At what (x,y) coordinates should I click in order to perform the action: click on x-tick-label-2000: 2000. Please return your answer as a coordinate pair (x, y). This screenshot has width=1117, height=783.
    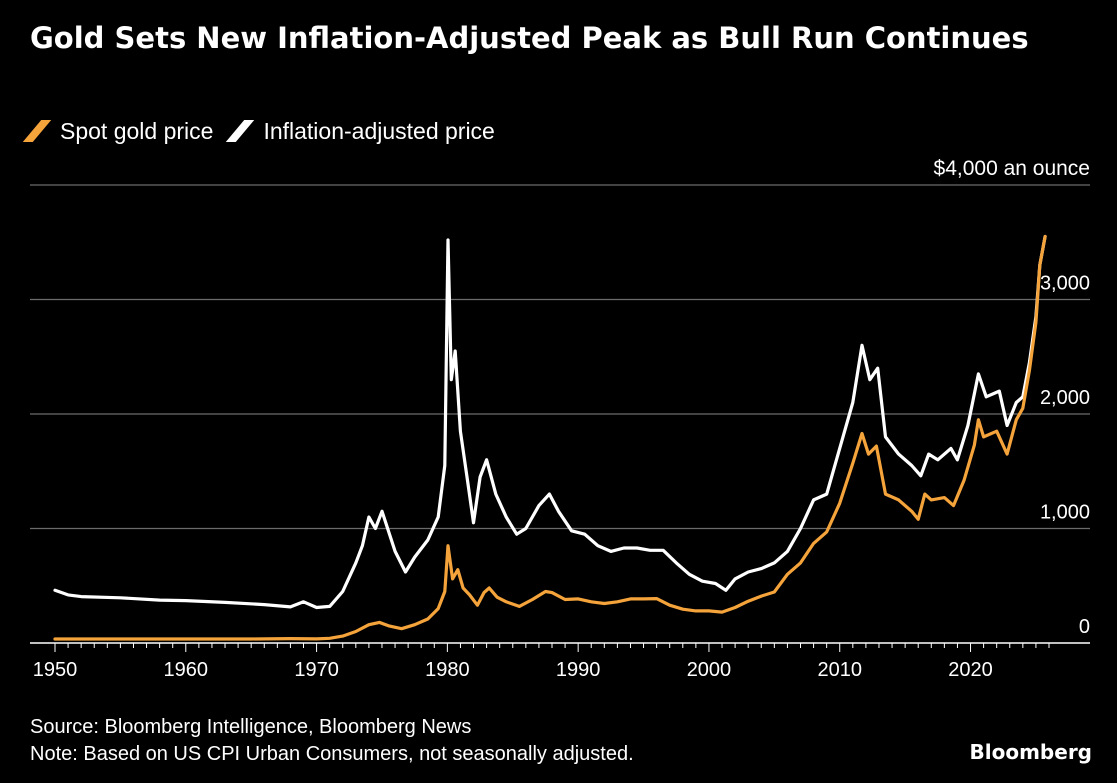
    Looking at the image, I should click on (709, 670).